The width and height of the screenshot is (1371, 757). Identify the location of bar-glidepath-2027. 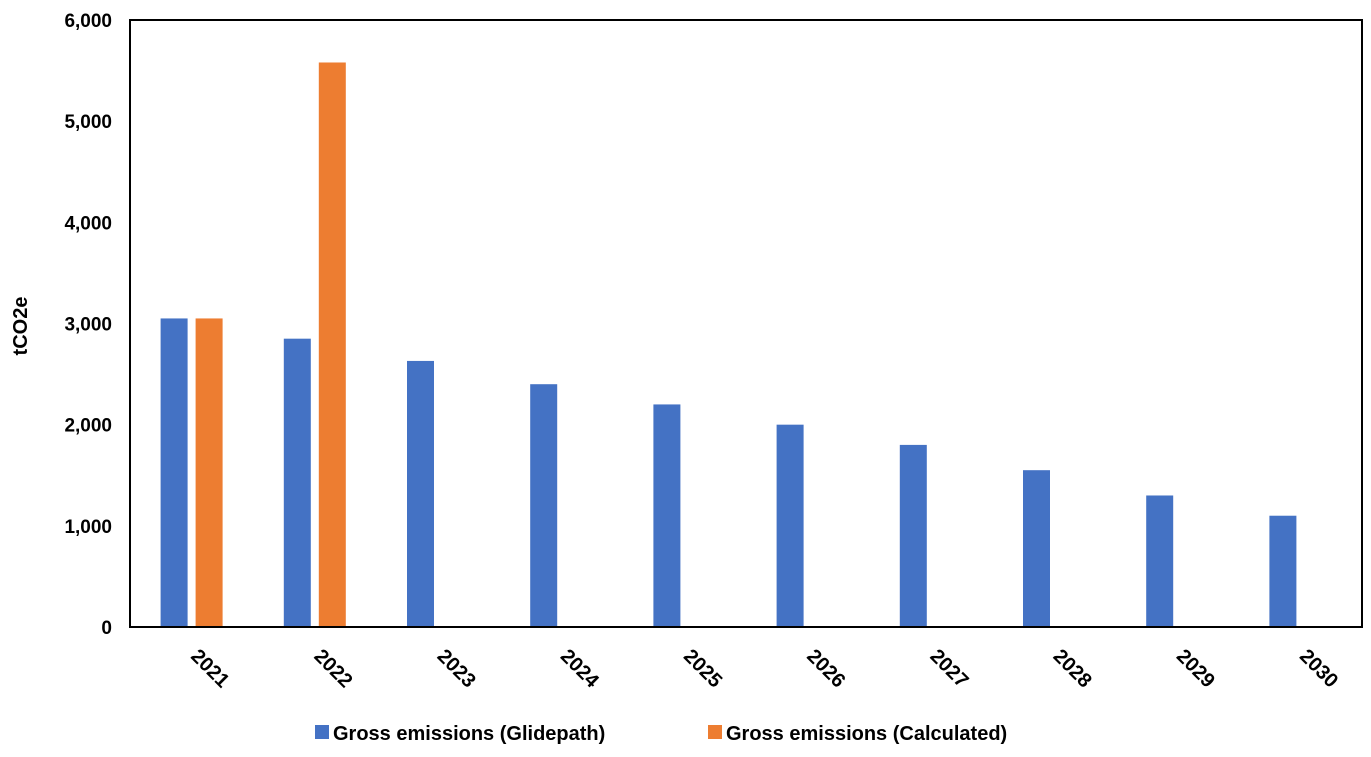
(913, 535).